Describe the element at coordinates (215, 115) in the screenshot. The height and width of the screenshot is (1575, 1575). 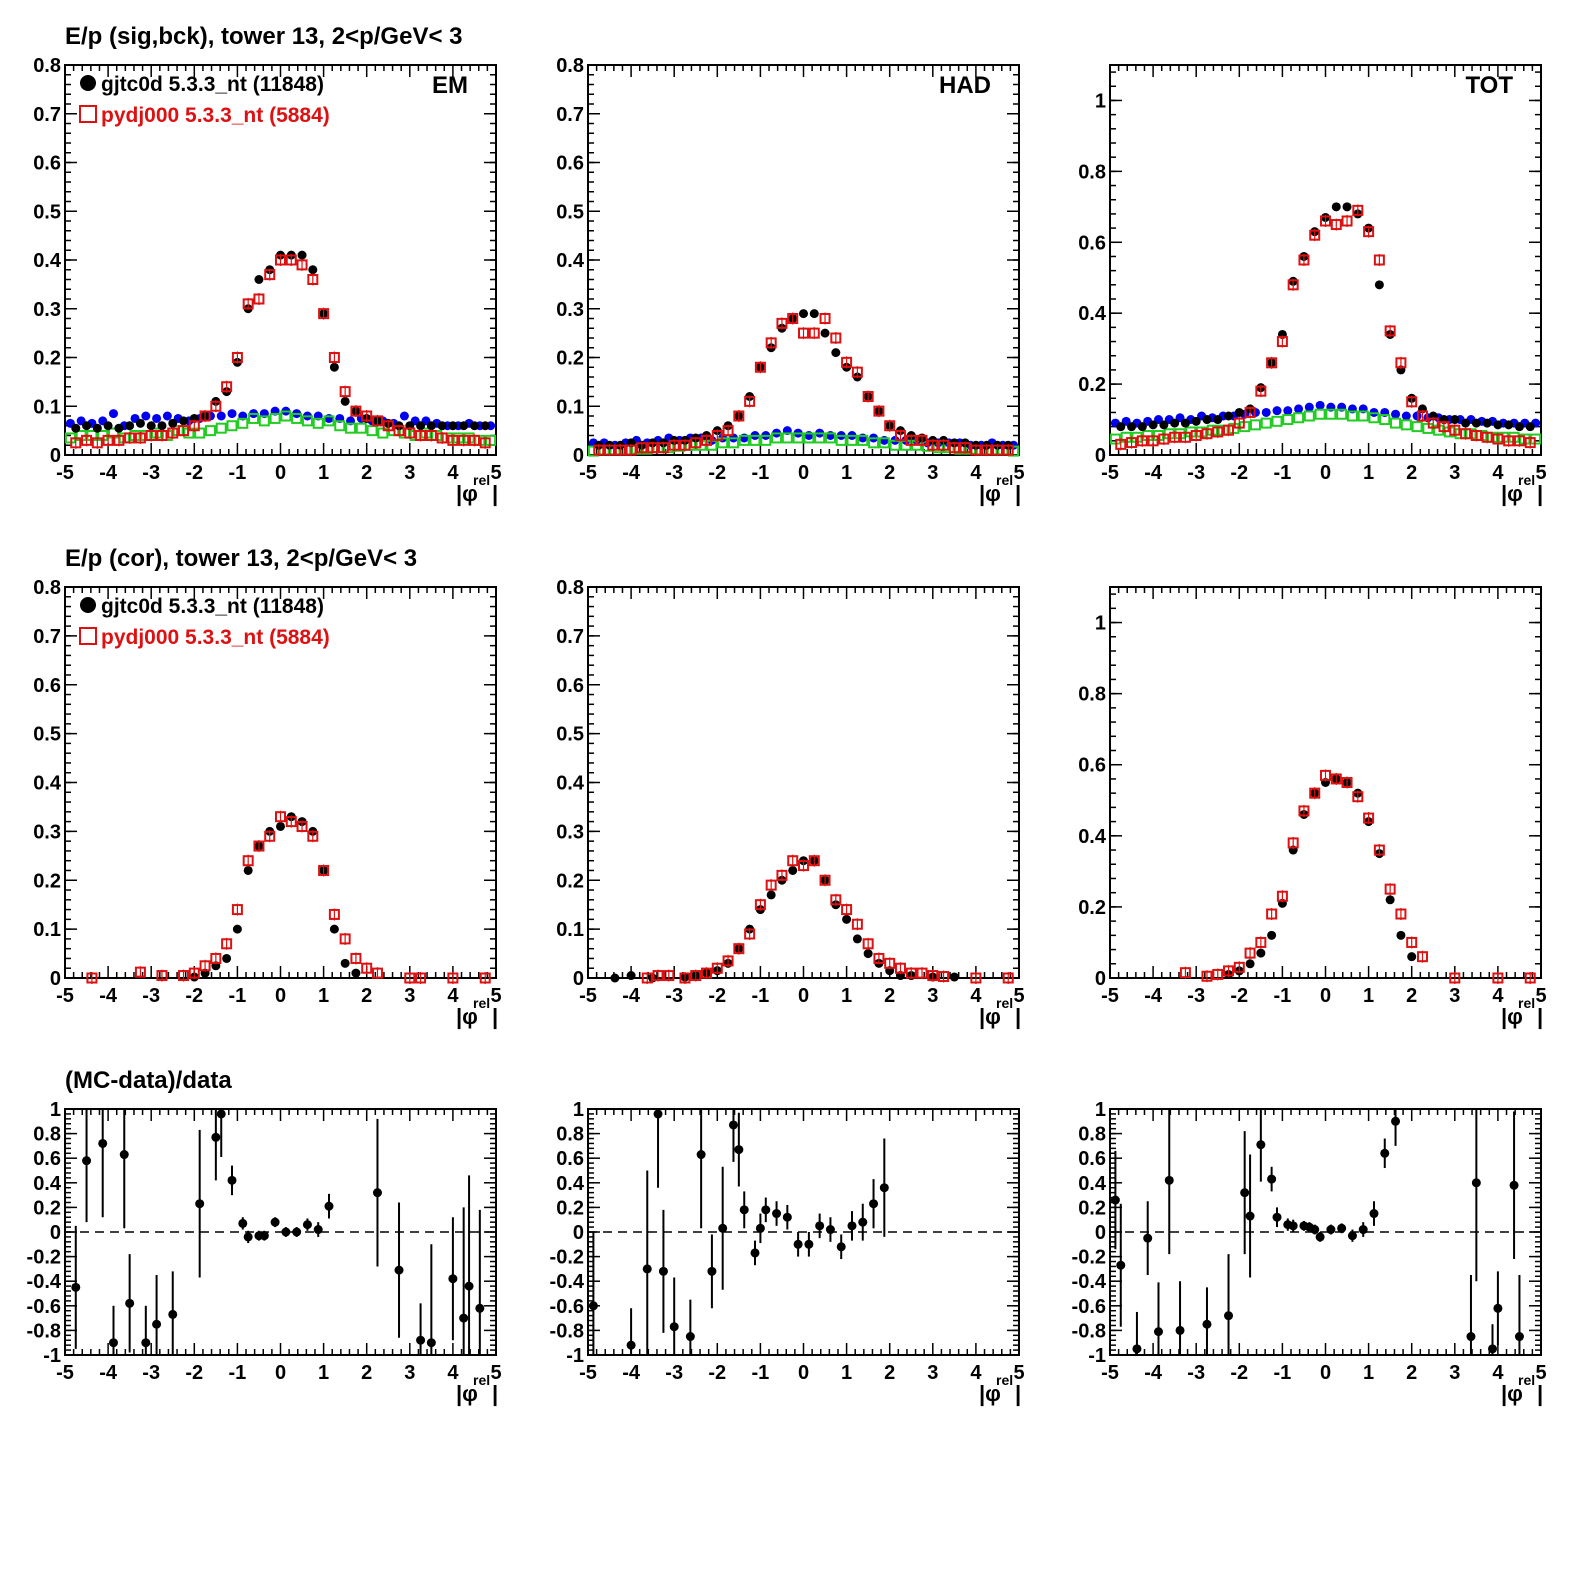
I see `legend-label-mc: pydj000 5.3.3_nt (5884)` at that location.